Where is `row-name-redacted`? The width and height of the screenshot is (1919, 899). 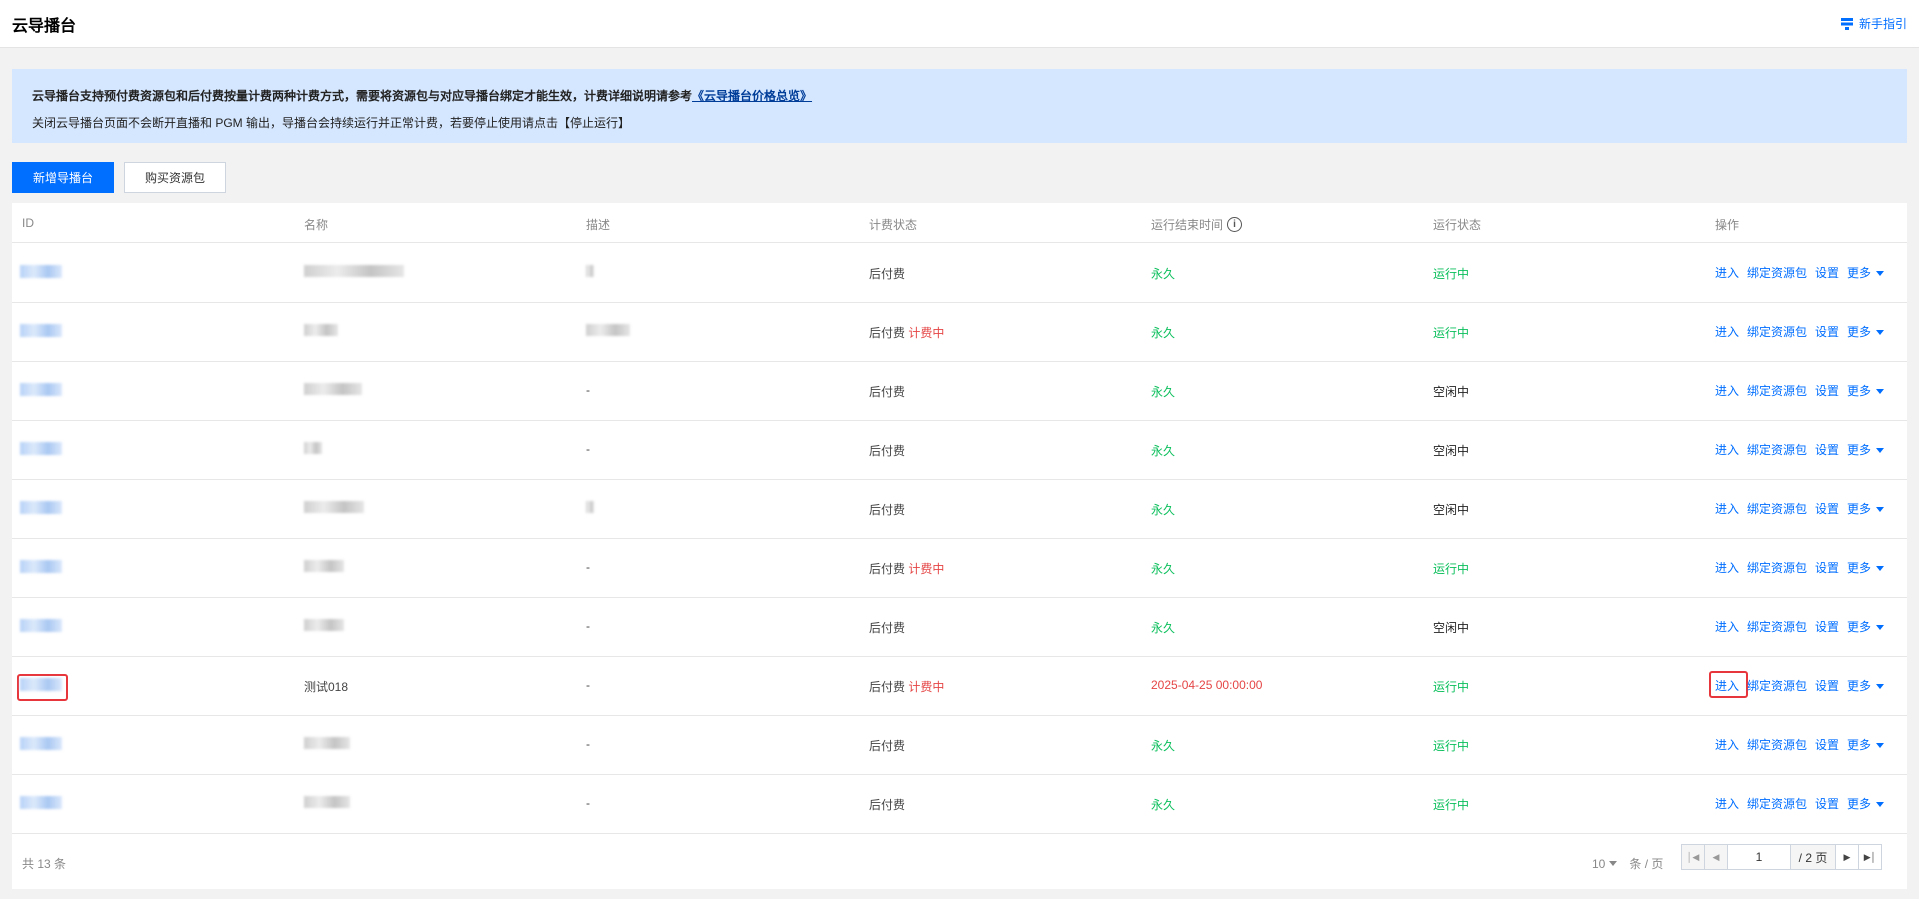
row-name-redacted is located at coordinates (324, 625).